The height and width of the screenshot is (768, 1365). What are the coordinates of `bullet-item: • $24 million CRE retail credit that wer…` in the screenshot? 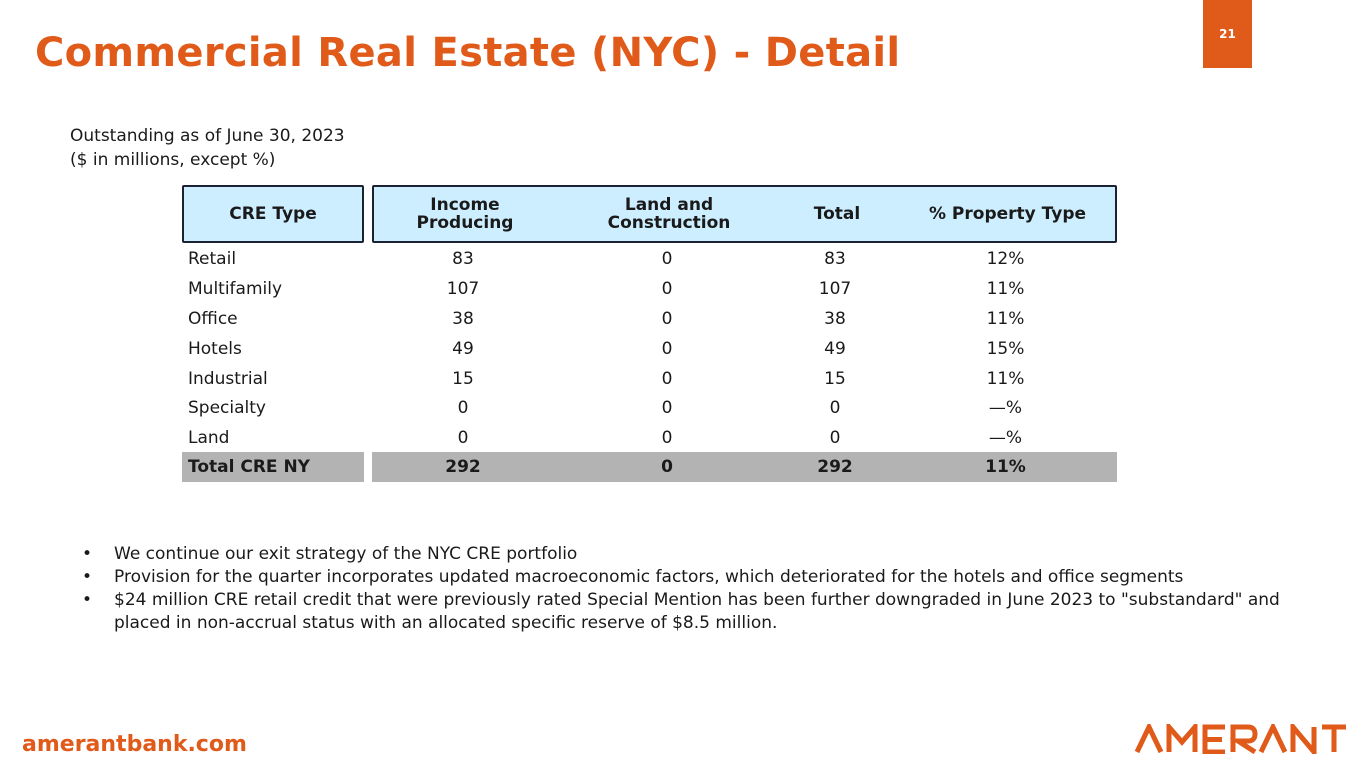 It's located at (707, 612).